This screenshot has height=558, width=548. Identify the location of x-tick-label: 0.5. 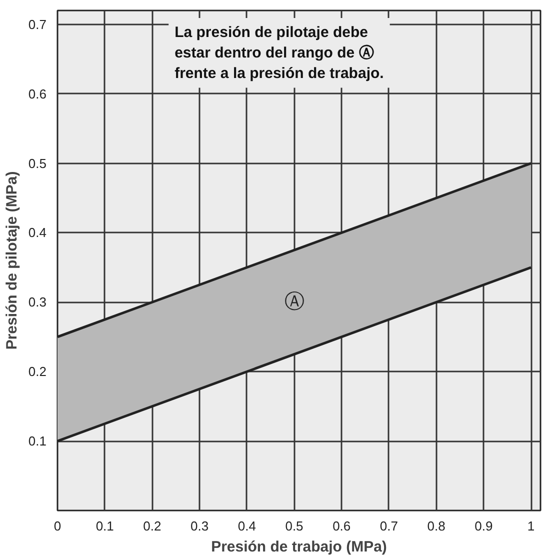
(294, 526).